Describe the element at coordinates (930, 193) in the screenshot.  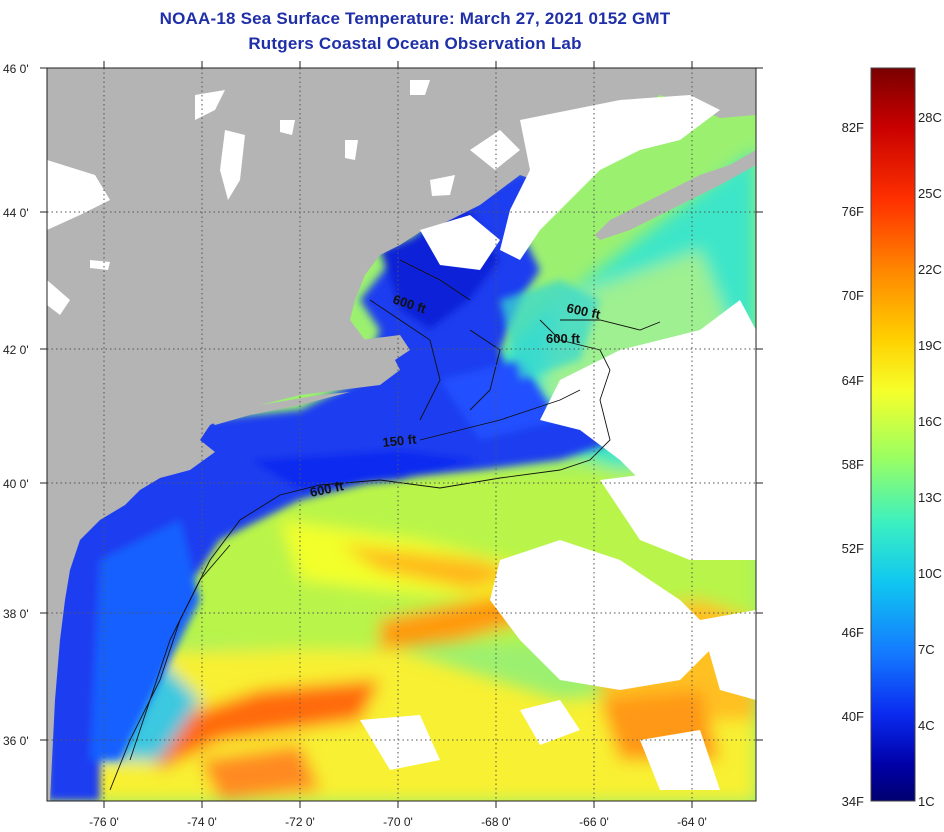
I see `colorbar-label-c: 25C` at that location.